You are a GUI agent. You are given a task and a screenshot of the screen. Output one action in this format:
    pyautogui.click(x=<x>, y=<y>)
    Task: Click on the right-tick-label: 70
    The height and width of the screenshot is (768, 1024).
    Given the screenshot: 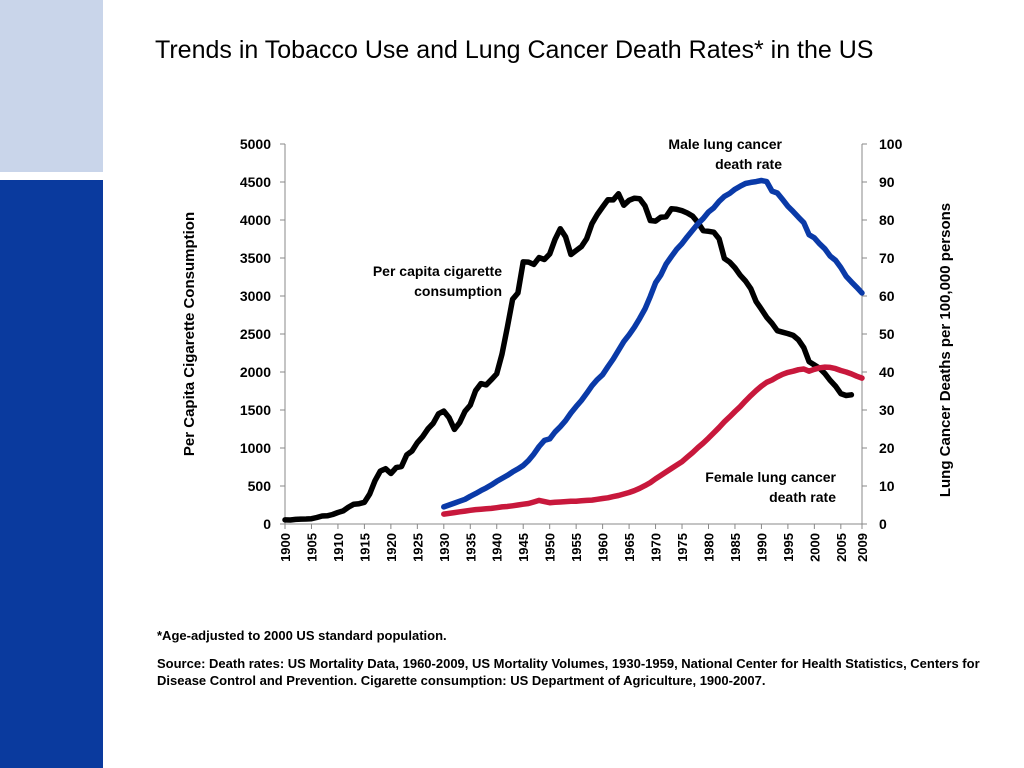 What is the action you would take?
    pyautogui.click(x=887, y=258)
    